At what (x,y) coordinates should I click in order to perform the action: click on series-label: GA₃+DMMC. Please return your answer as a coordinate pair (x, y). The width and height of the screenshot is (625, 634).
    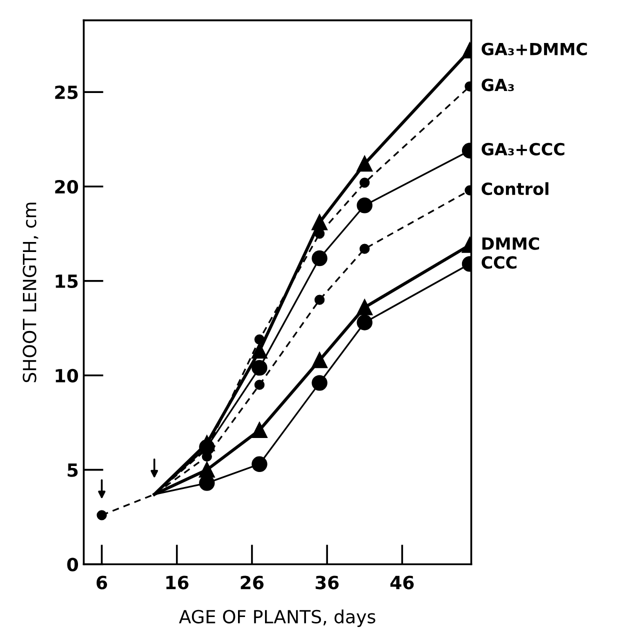
    Looking at the image, I should click on (534, 49).